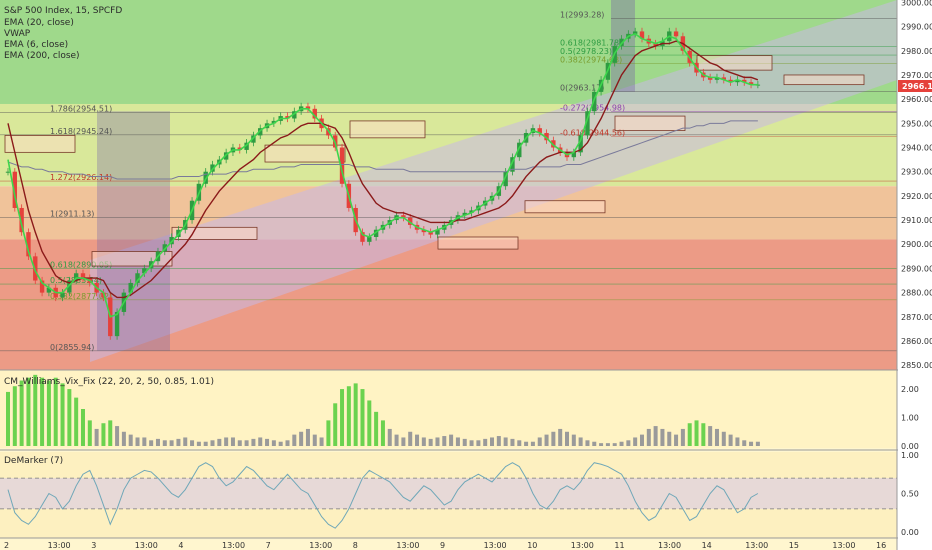 This screenshot has width=932, height=550. What do you see at coordinates (881, 545) in the screenshot?
I see `time-axis-tick: 16` at bounding box center [881, 545].